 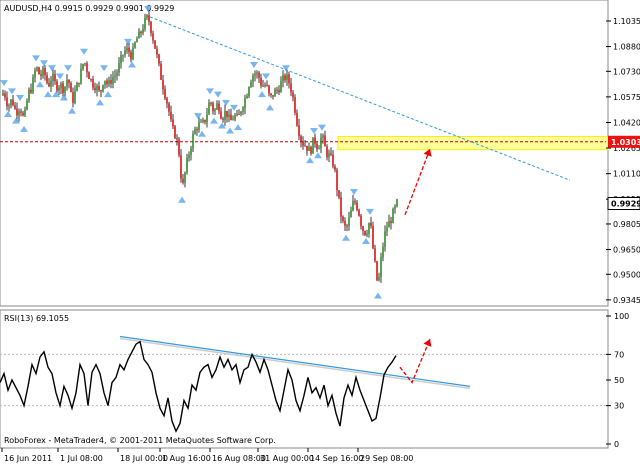 What do you see at coordinates (427, 152) in the screenshot?
I see `price-forecast-arrow-head` at bounding box center [427, 152].